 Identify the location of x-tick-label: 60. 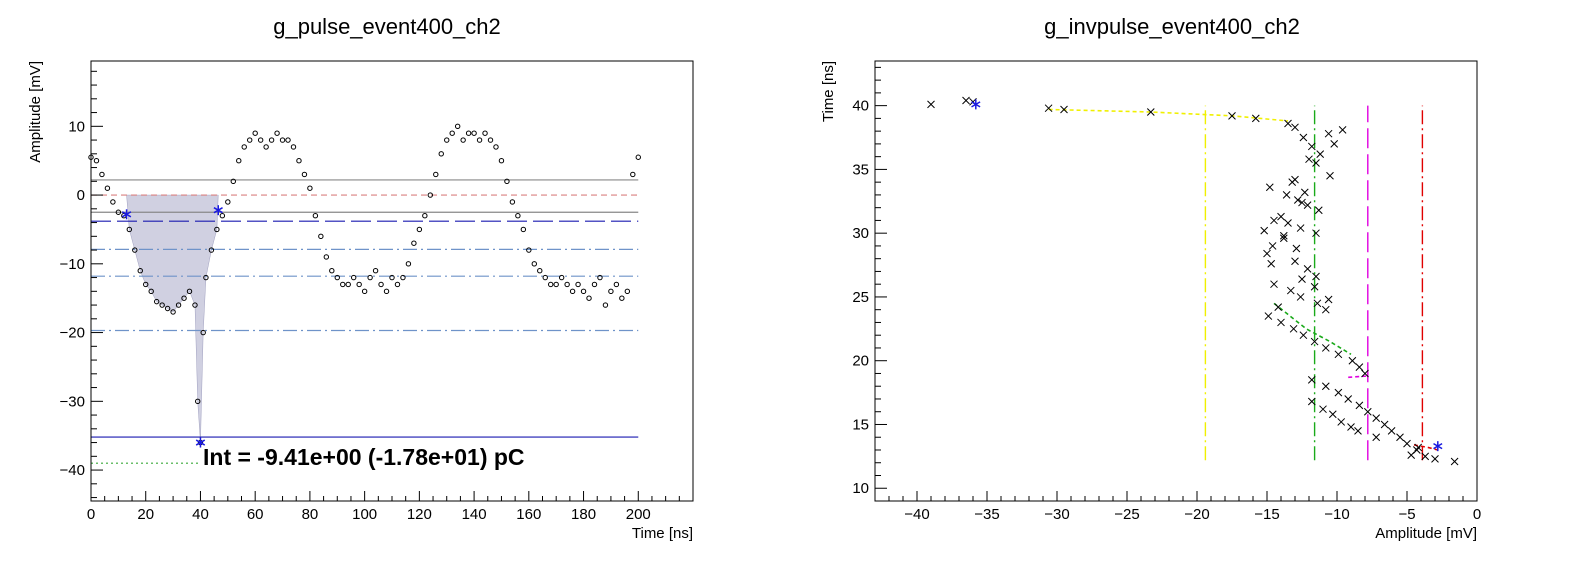
(255, 514).